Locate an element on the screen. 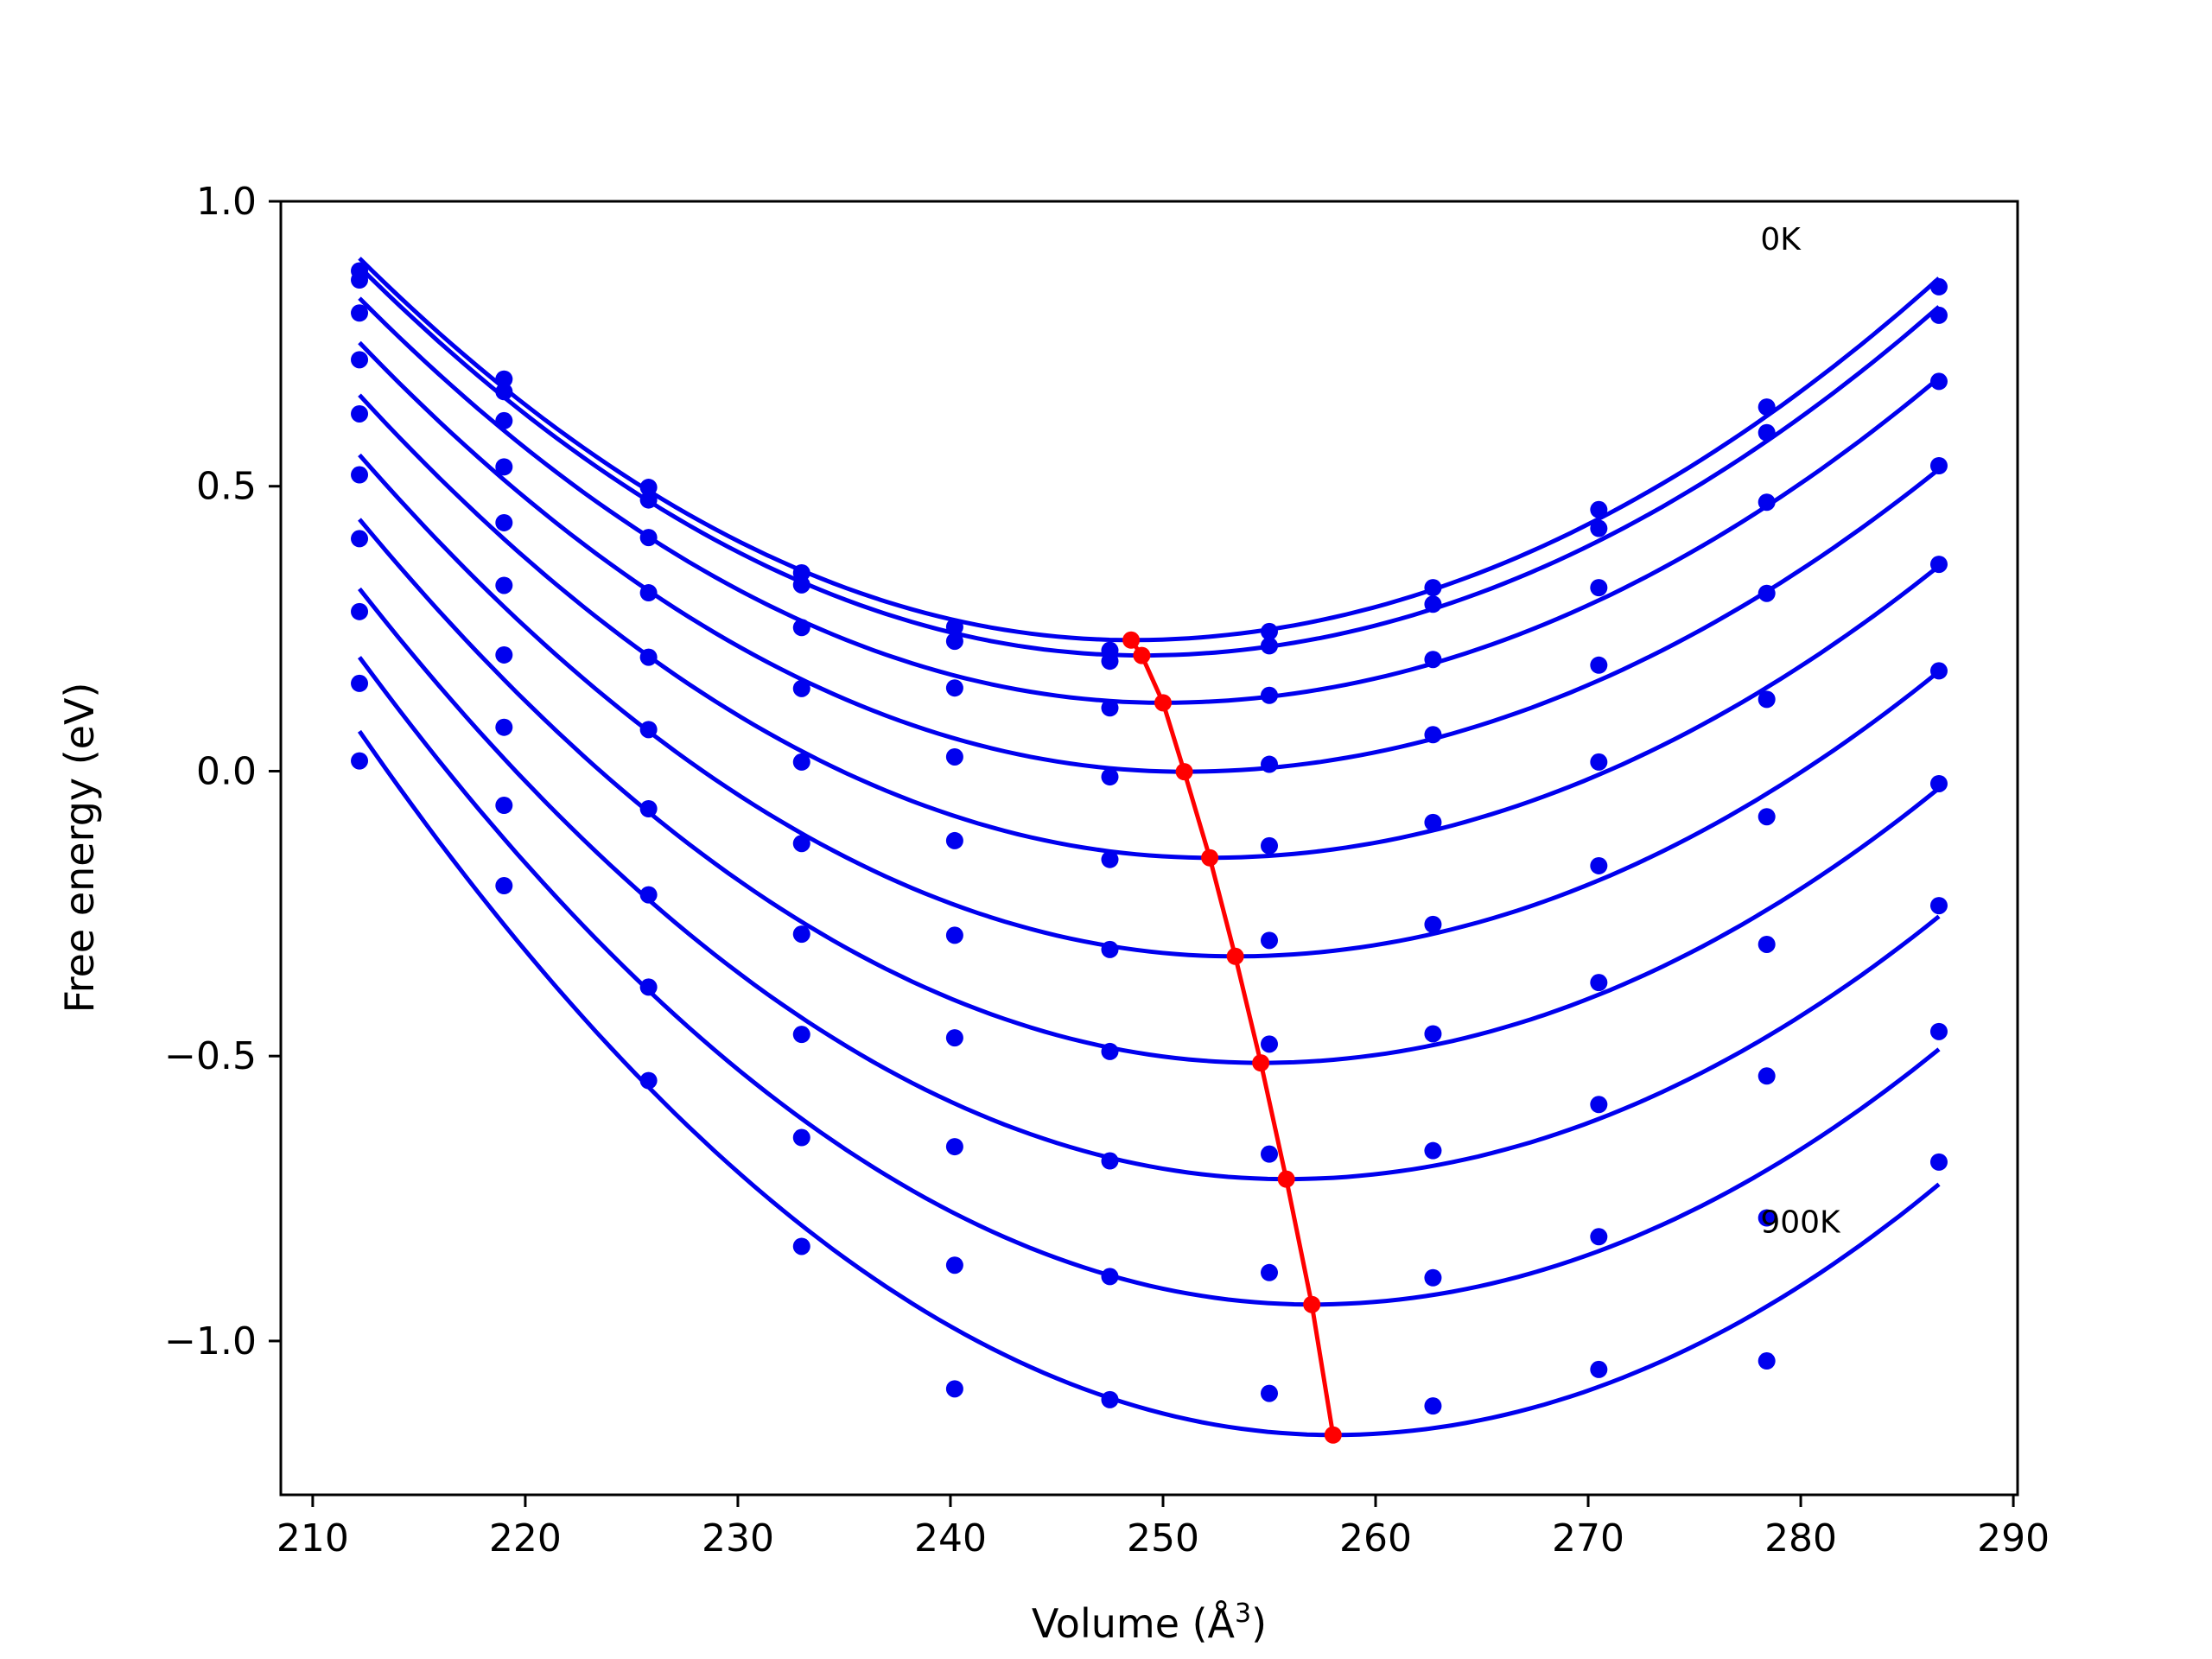 Image resolution: width=2212 pixels, height=1659 pixels. y-axis-ticks: 1.0 0.5 0.0 −0.5 −1.0 is located at coordinates (222, 771).